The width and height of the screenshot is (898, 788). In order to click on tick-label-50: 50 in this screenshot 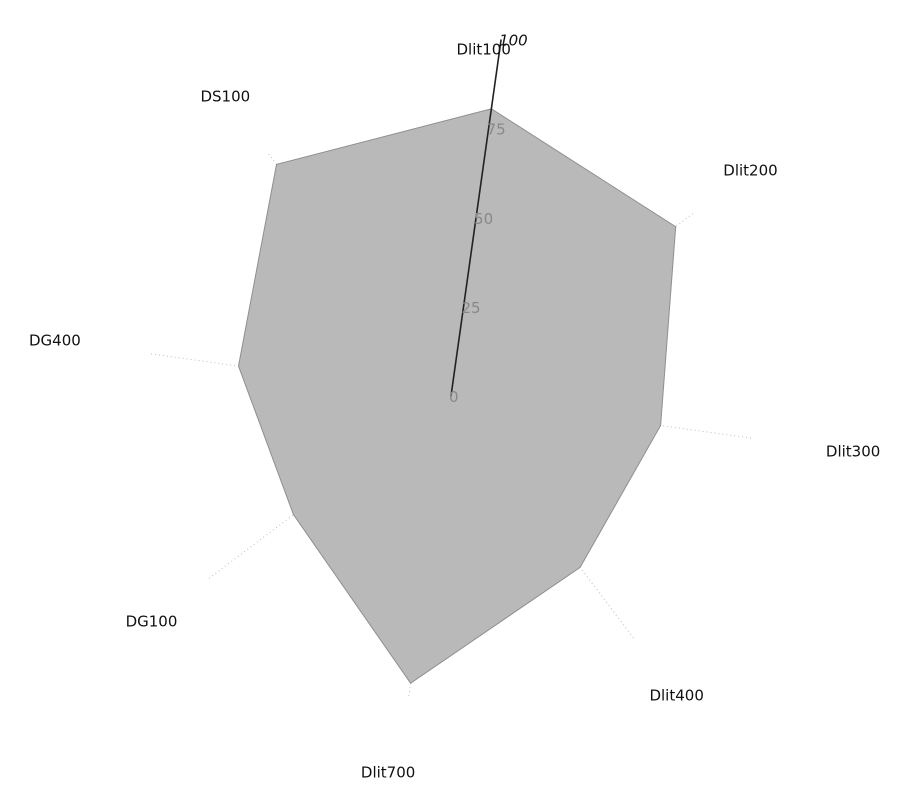, I will do `click(483, 219)`.